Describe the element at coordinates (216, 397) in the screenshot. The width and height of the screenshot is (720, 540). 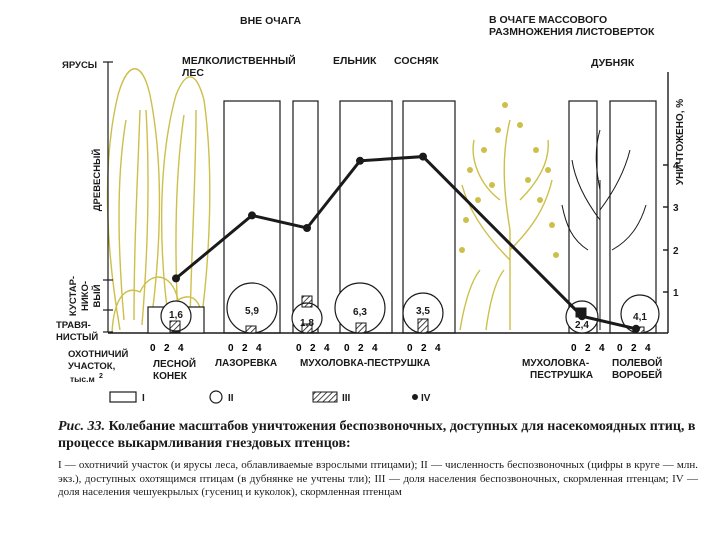
I see `legend-symbol-II` at that location.